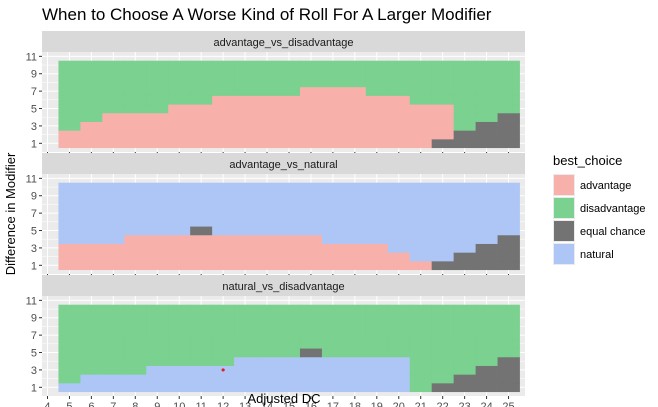 Image resolution: width=658 pixels, height=407 pixels. Describe the element at coordinates (31, 301) in the screenshot. I see `y-tick-label: 11` at that location.